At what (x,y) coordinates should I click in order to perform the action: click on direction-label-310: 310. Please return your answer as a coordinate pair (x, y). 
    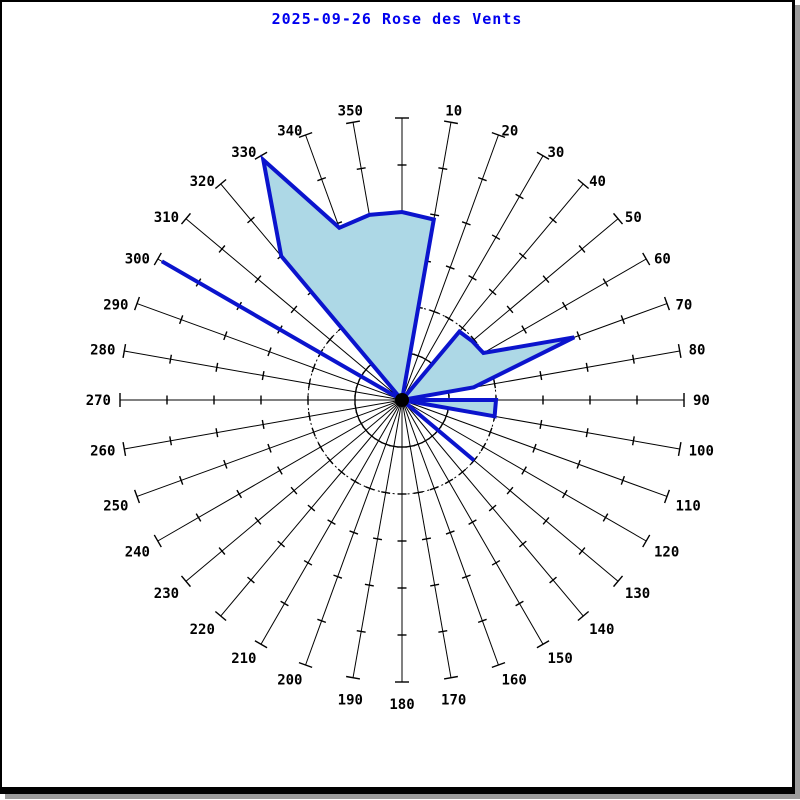
    Looking at the image, I should click on (166, 218).